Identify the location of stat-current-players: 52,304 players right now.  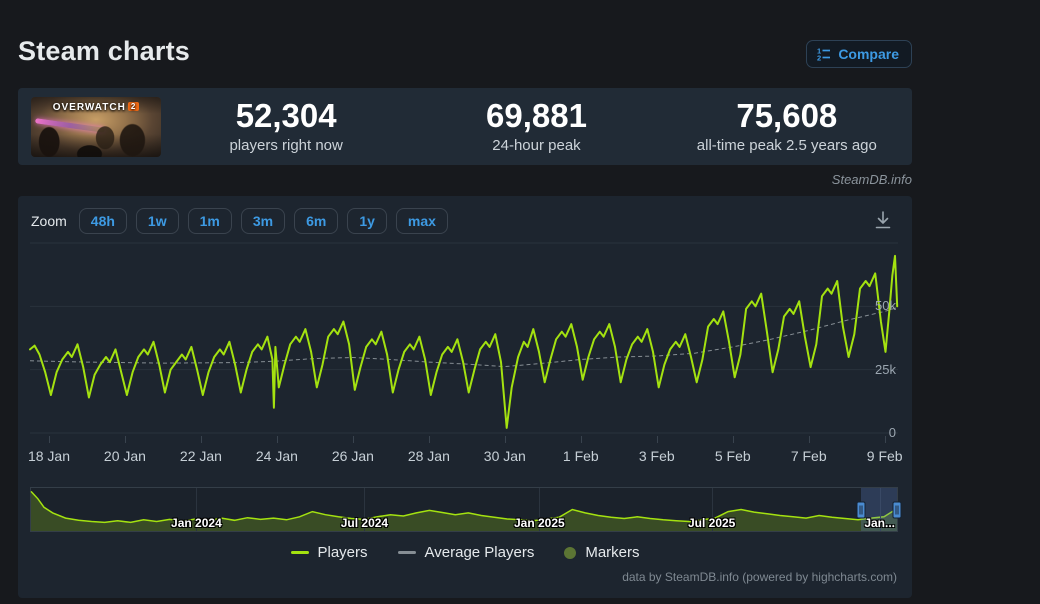
(286, 126).